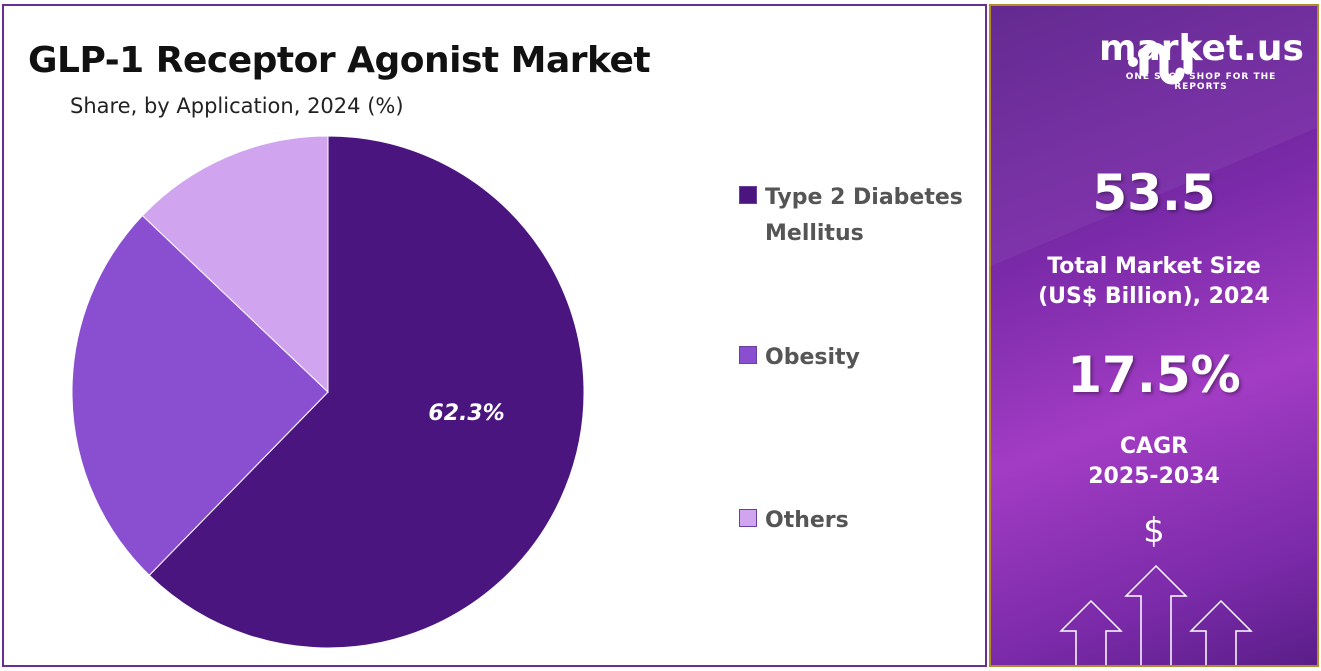 This screenshot has height=671, width=1321. What do you see at coordinates (1154, 193) in the screenshot?
I see `market-size-value: 53.5` at bounding box center [1154, 193].